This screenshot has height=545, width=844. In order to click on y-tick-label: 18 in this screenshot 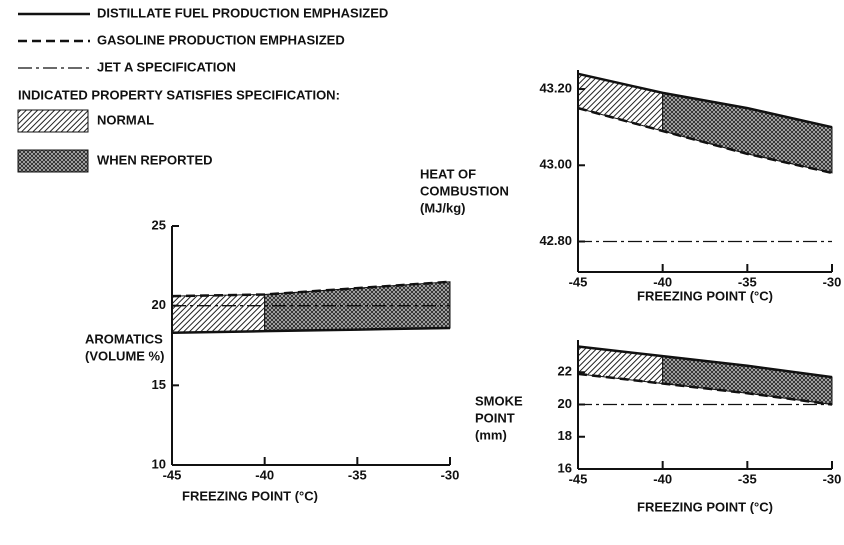, I will do `click(565, 435)`.